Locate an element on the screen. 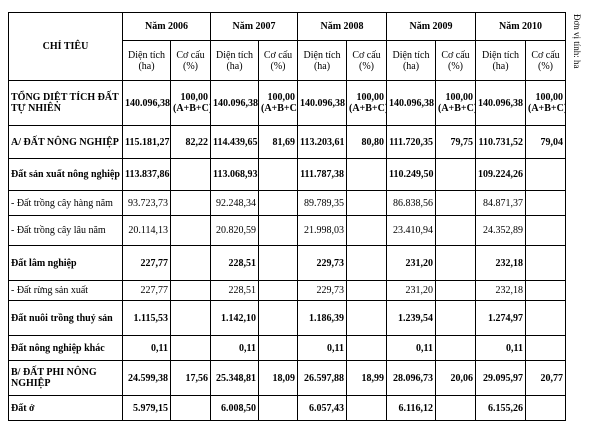 This screenshot has height=432, width=595. area-cell: 6.057,43 is located at coordinates (322, 408).